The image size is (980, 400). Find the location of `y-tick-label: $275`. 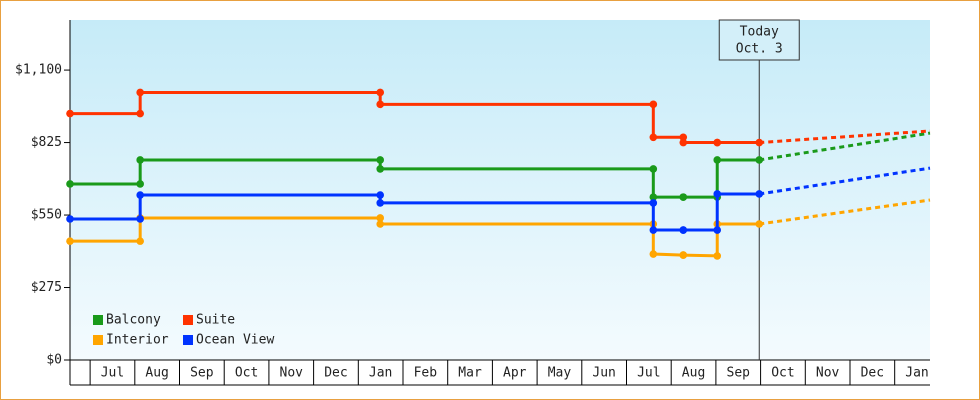

y-tick-label: $275 is located at coordinates (46, 287).